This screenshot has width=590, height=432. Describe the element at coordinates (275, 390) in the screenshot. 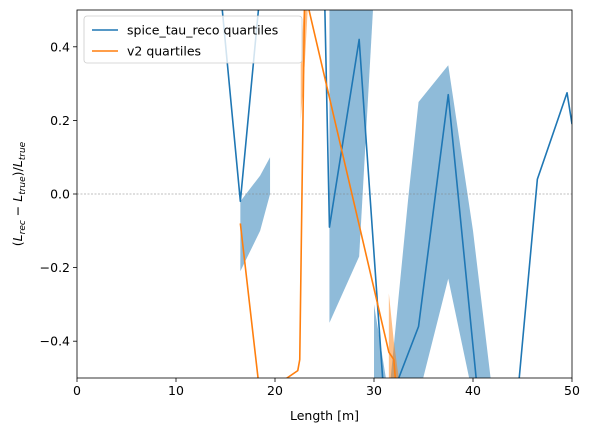

I see `x-tick-label: 20` at that location.